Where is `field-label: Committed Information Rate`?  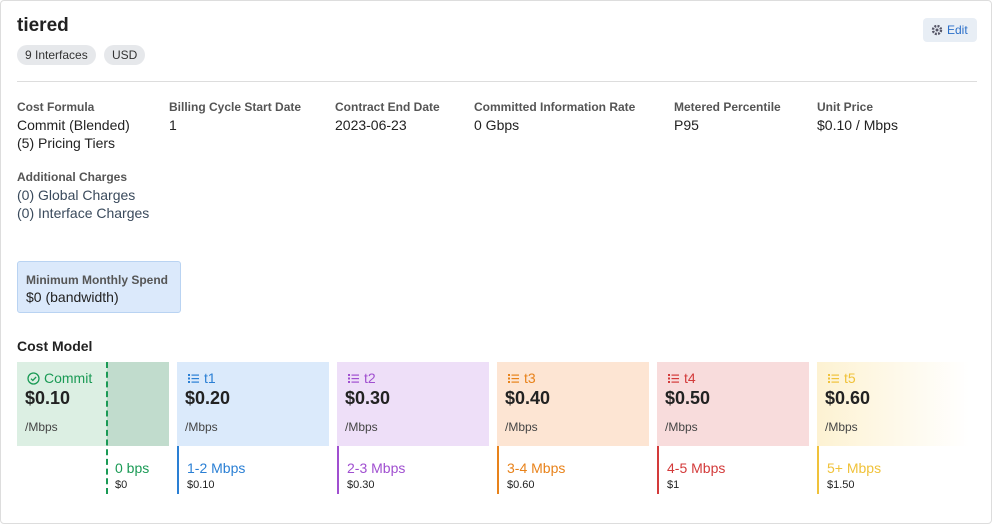
field-label: Committed Information Rate is located at coordinates (555, 107).